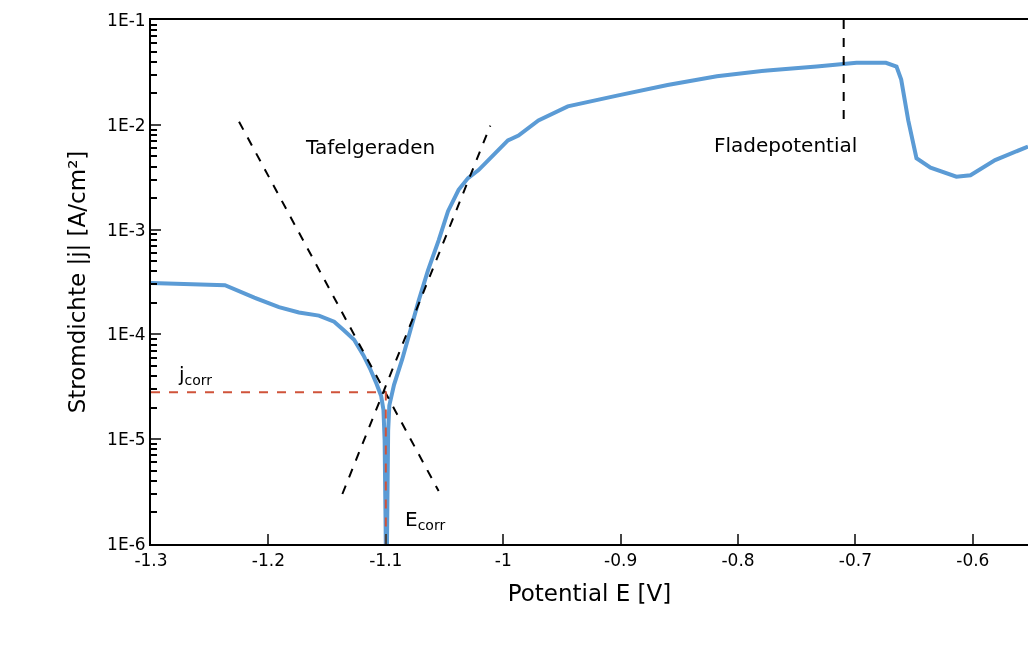  Describe the element at coordinates (195, 375) in the screenshot. I see `annotation: j$_{corr}$` at that location.